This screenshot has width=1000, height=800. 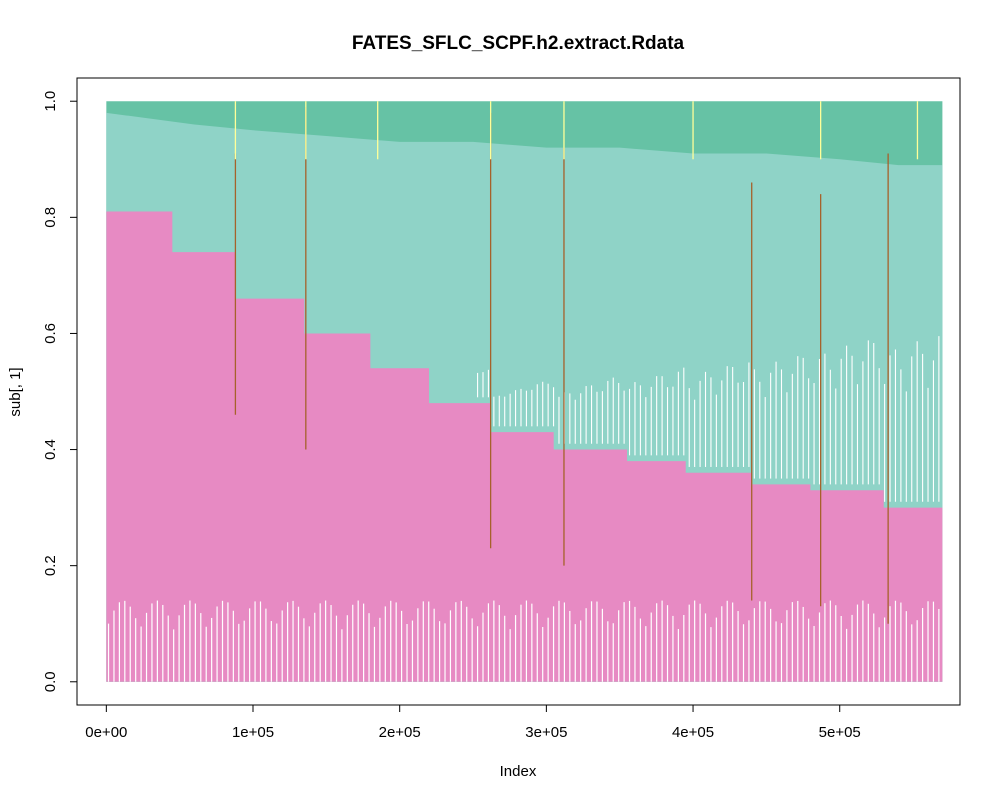 I want to click on x-axis-label: Index, so click(x=518, y=771).